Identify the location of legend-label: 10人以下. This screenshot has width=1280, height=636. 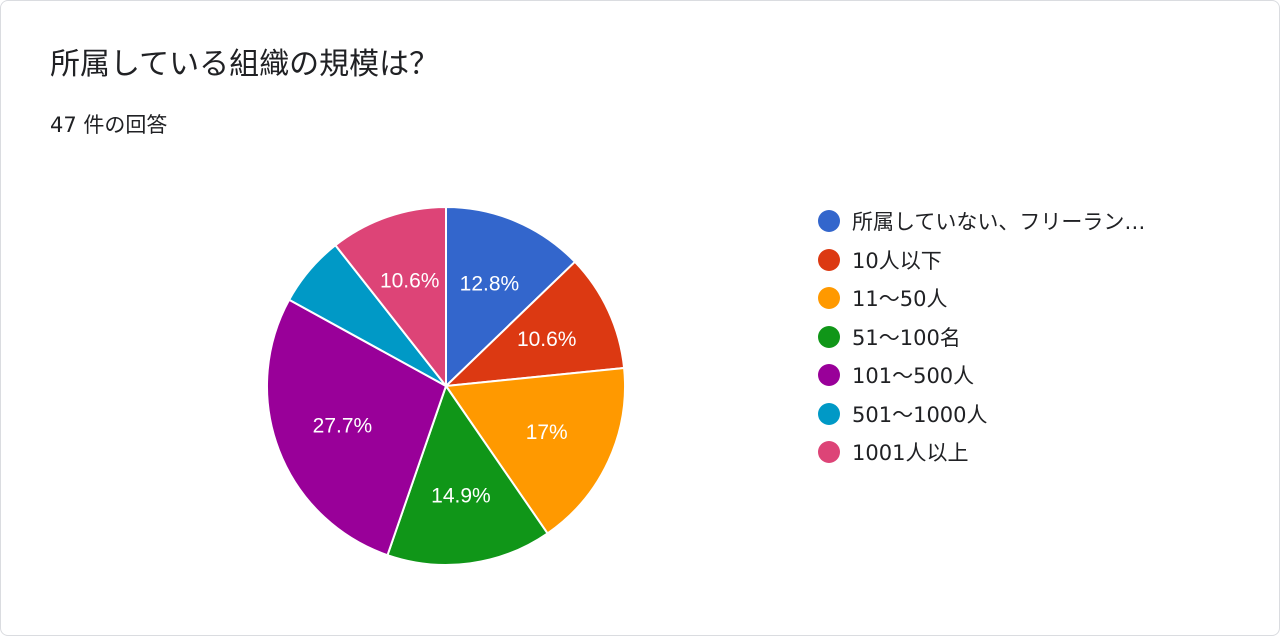
(897, 260).